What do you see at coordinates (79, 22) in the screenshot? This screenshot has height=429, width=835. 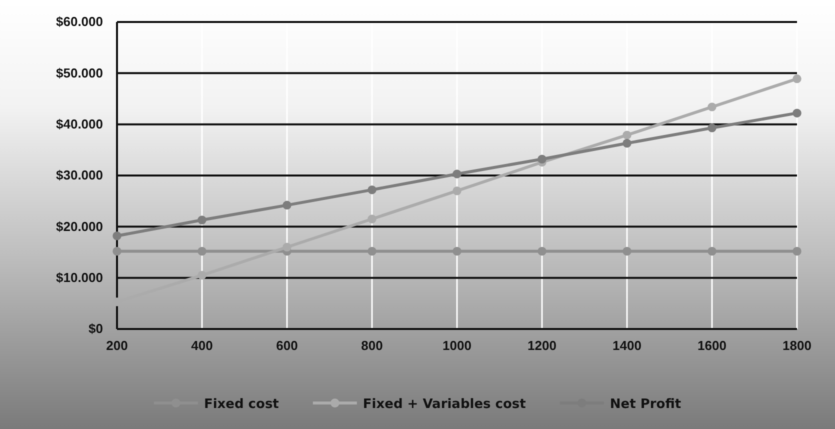 I see `y-tick-label: $60.000` at bounding box center [79, 22].